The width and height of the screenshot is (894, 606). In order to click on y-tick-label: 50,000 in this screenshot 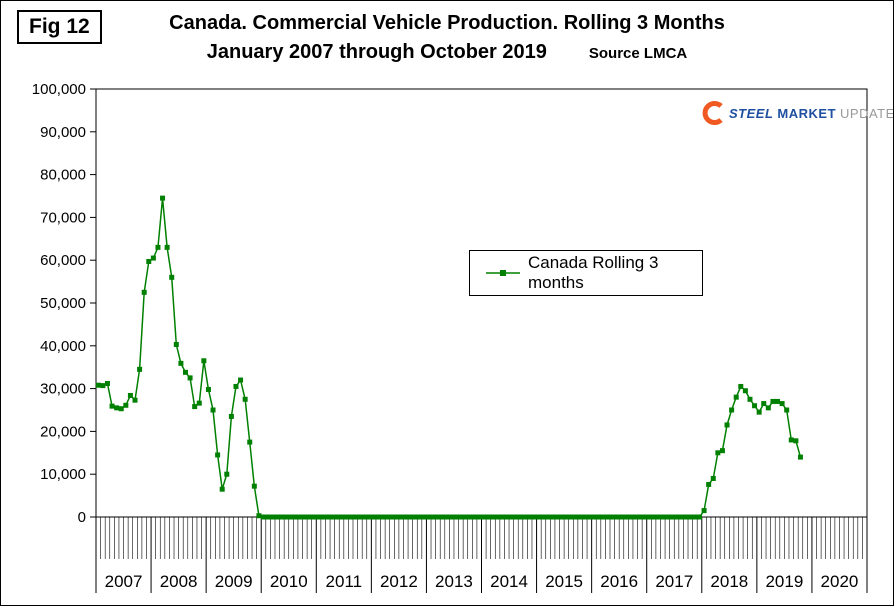, I will do `click(63, 303)`.